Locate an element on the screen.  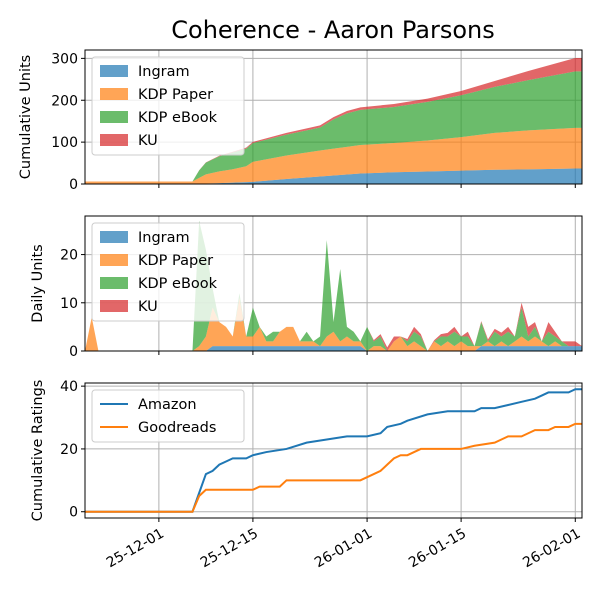
line-goodreads is located at coordinates (333, 467).